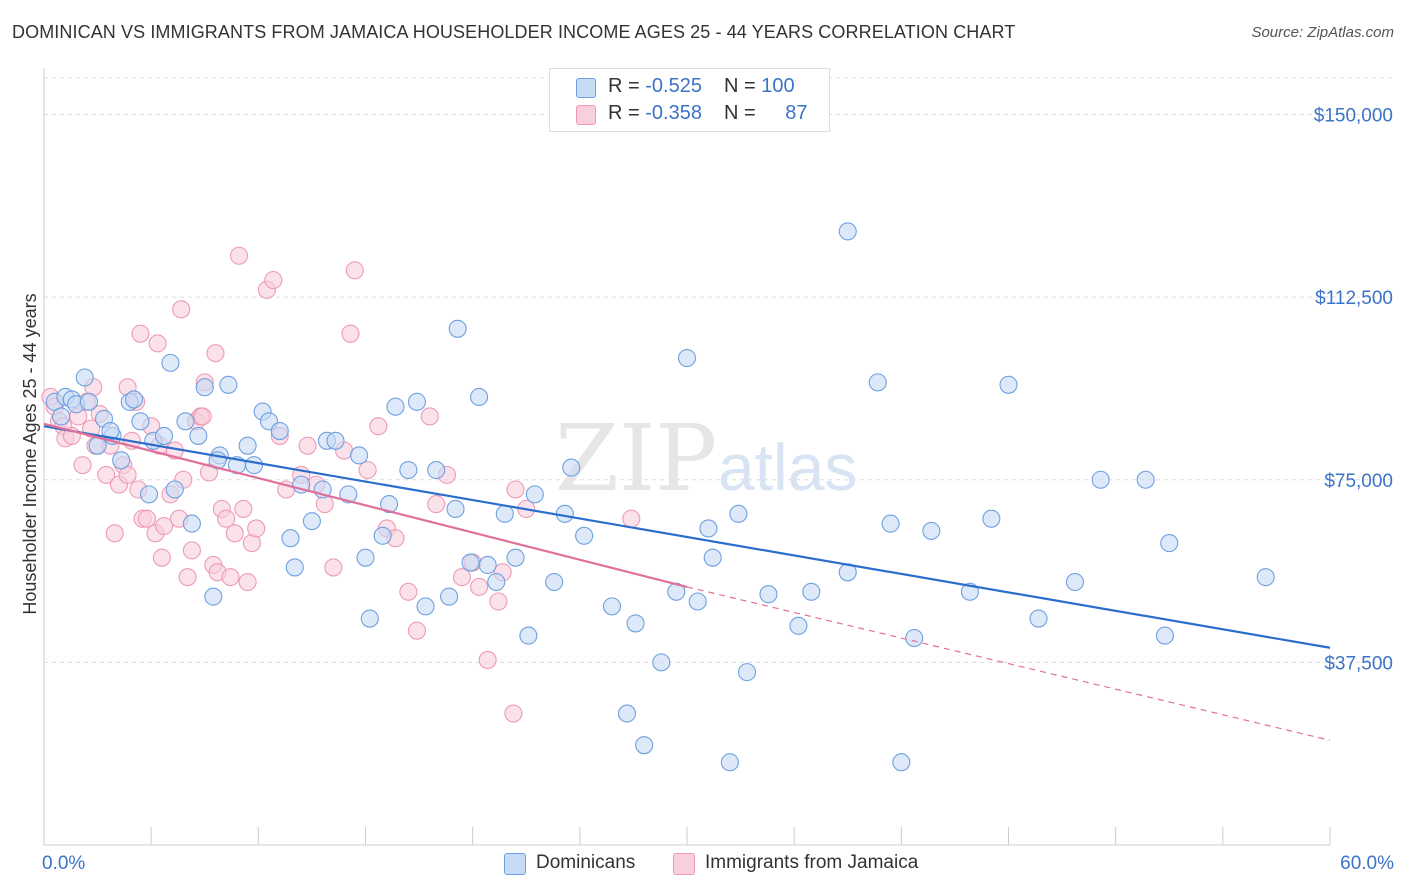  I want to click on series-legend: Dominicans Immigrants from Jamaica, so click(703, 864).